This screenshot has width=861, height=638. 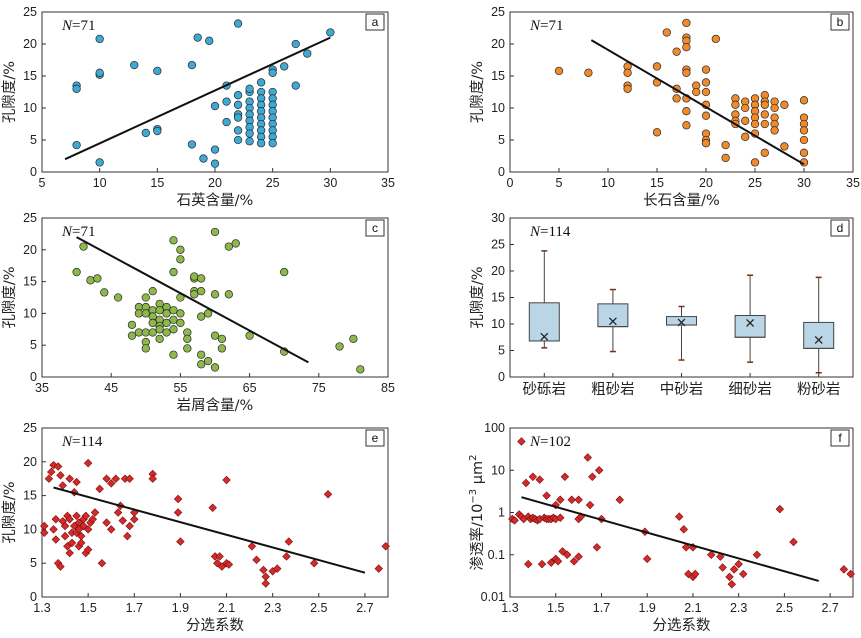 I want to click on x-tick-label: 1.9, so click(x=180, y=608).